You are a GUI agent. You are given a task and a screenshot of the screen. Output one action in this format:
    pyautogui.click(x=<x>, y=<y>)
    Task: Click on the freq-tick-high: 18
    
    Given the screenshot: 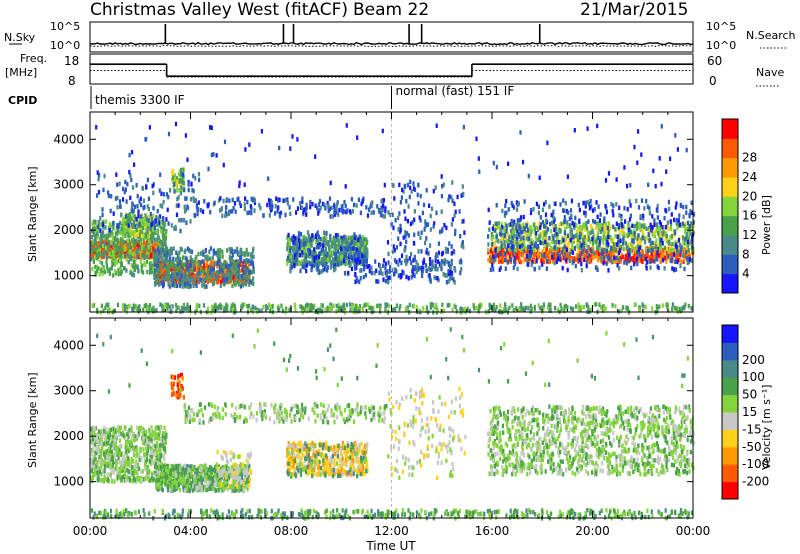 What is the action you would take?
    pyautogui.click(x=71, y=61)
    